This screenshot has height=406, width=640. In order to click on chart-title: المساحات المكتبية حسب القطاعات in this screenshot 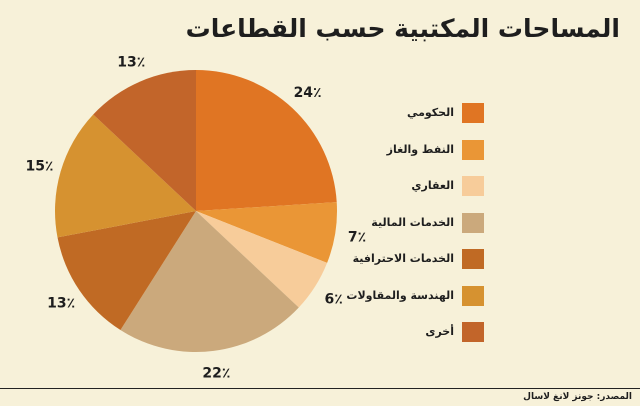, I will do `click(402, 28)`.